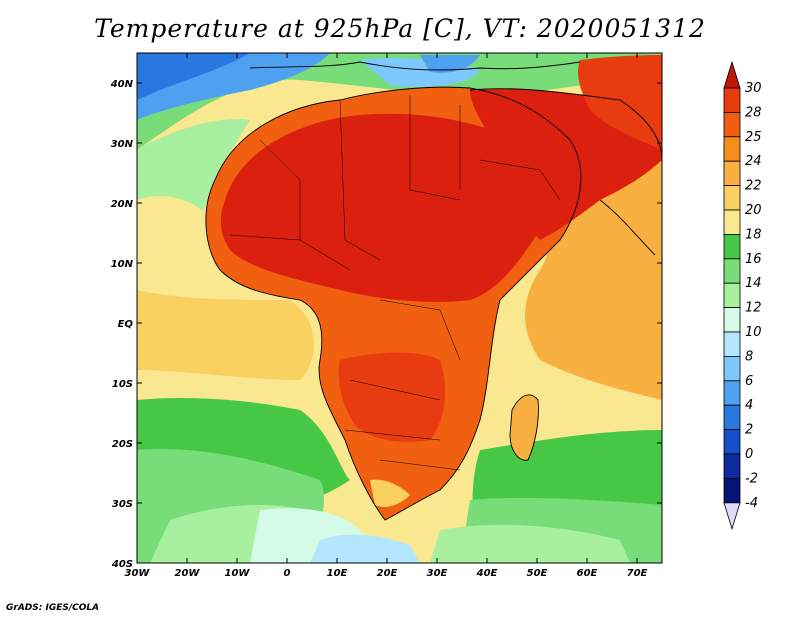 The width and height of the screenshot is (800, 618). What do you see at coordinates (398, 471) in the screenshot?
I see `kalahari-warm` at bounding box center [398, 471].